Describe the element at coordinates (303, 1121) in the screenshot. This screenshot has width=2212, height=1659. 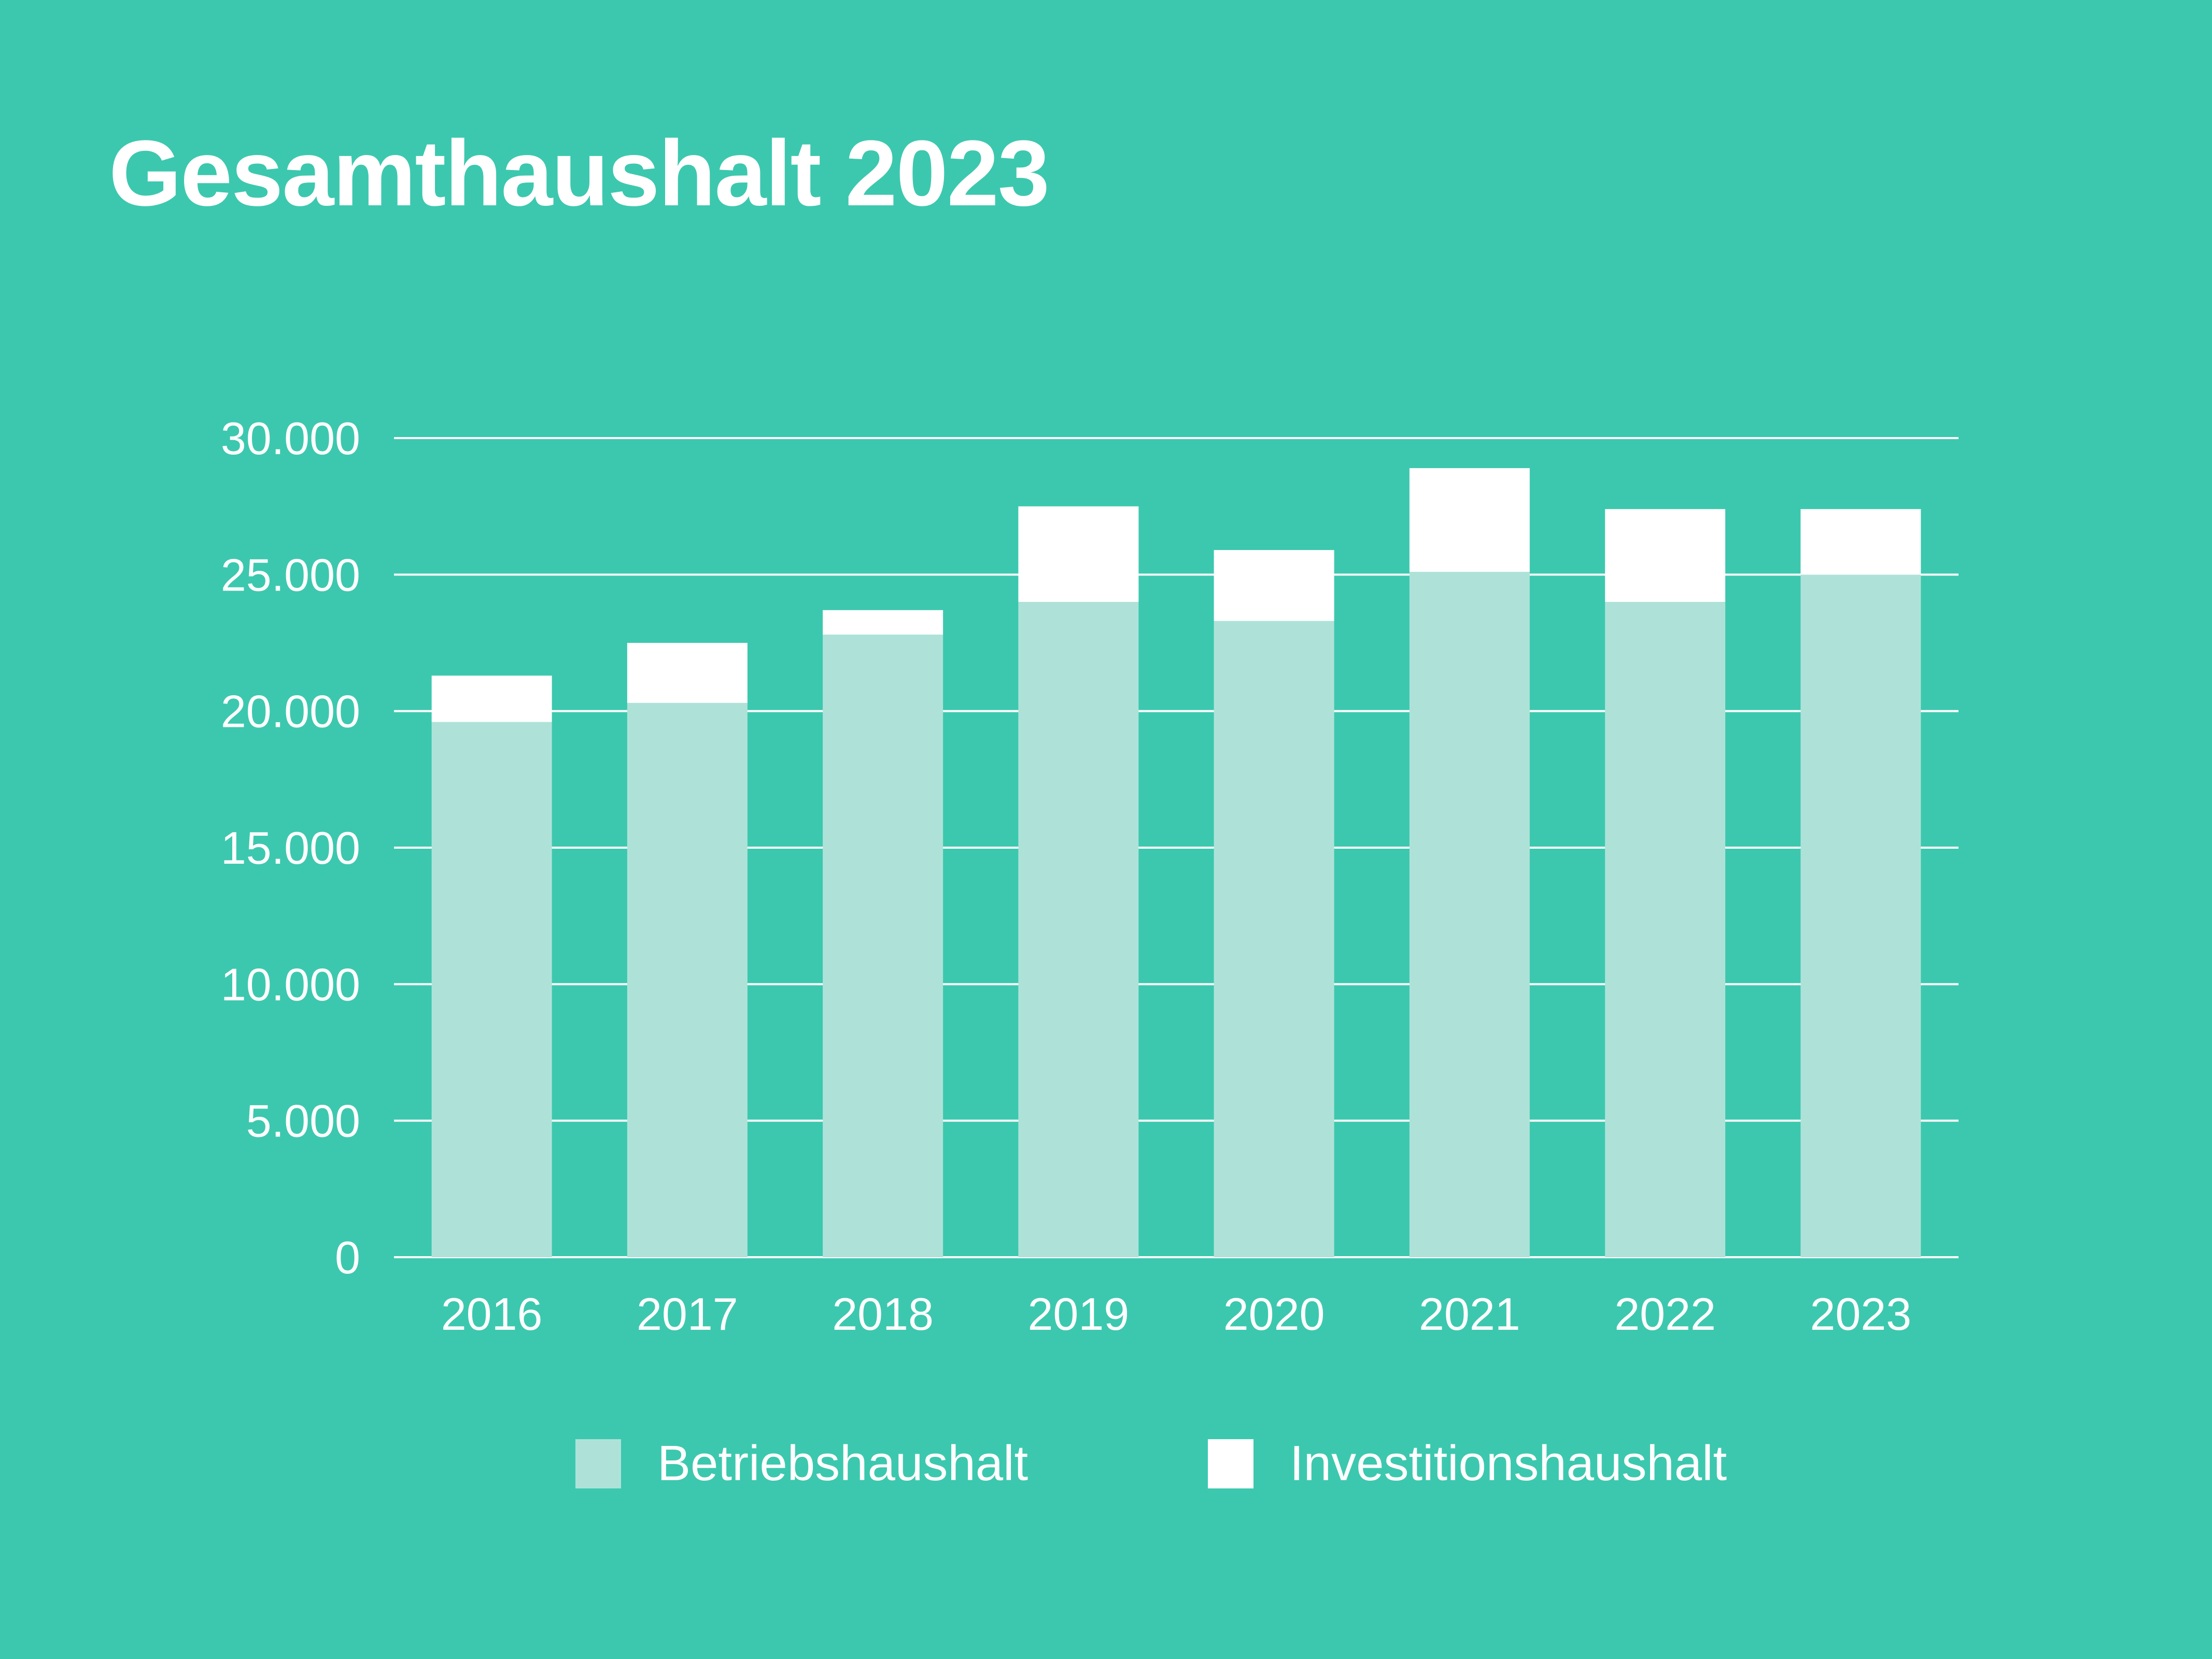
I see `y-tick-label: 5.000` at that location.